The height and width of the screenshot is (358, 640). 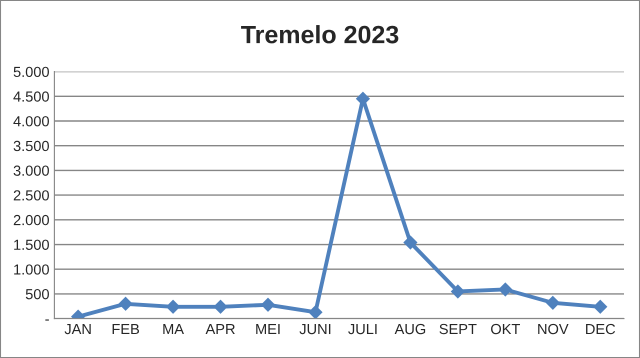 I want to click on y-tick-label: 4.000, so click(x=31, y=121).